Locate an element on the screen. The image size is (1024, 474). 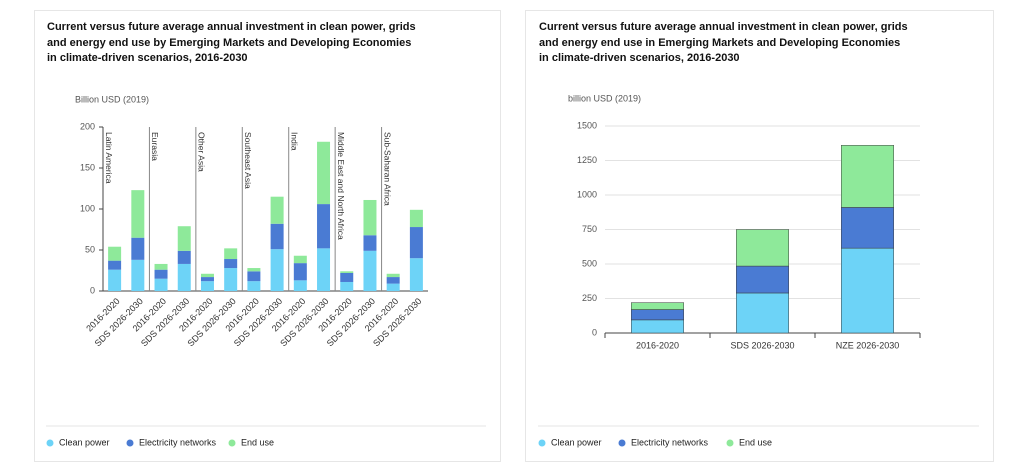
y-axis-label: billion USD (2019) is located at coordinates (604, 98).